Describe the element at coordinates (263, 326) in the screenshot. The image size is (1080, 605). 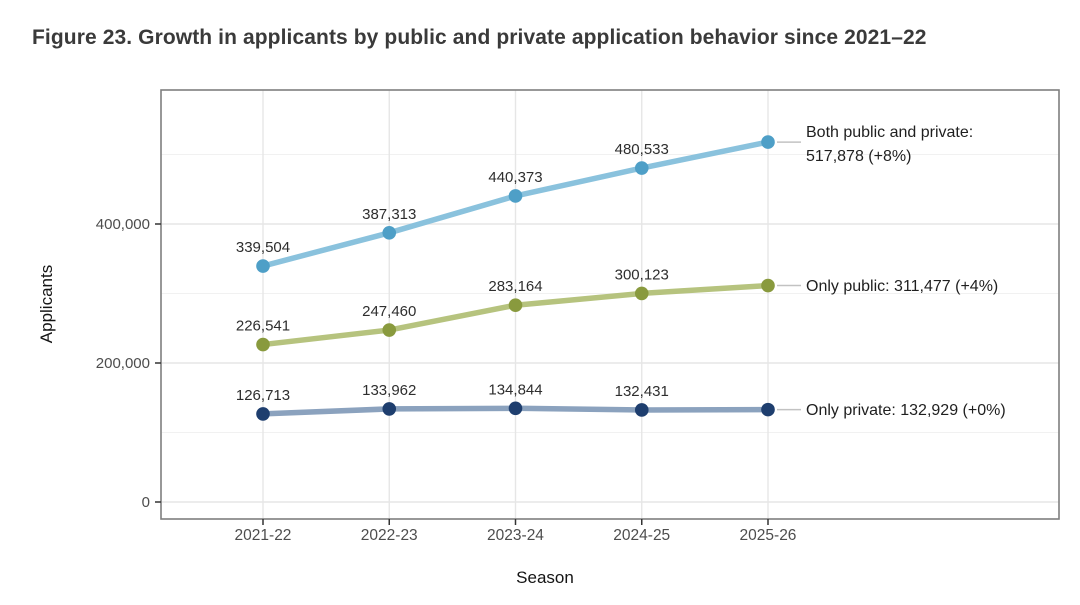
I see `data-label-only-public: 226,541` at that location.